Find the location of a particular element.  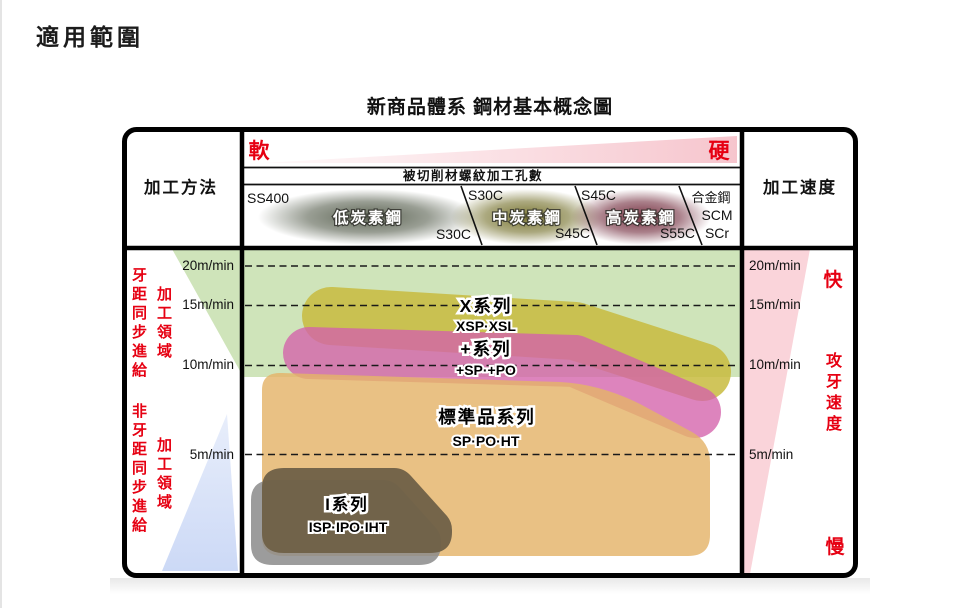

sync-area-label: 加工領域 is located at coordinates (163, 324).